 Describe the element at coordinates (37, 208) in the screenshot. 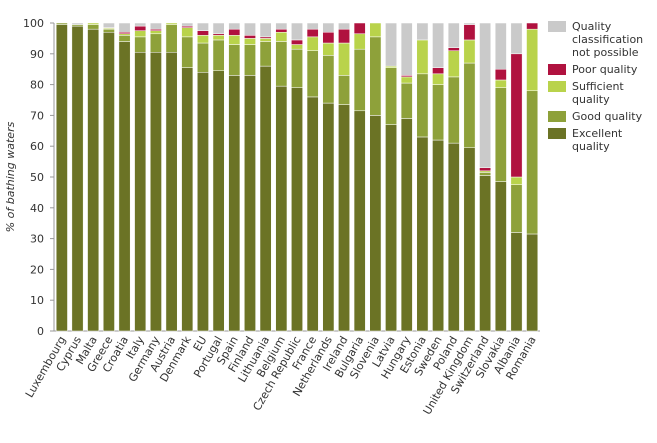

I see `y-tick-label: 40` at that location.